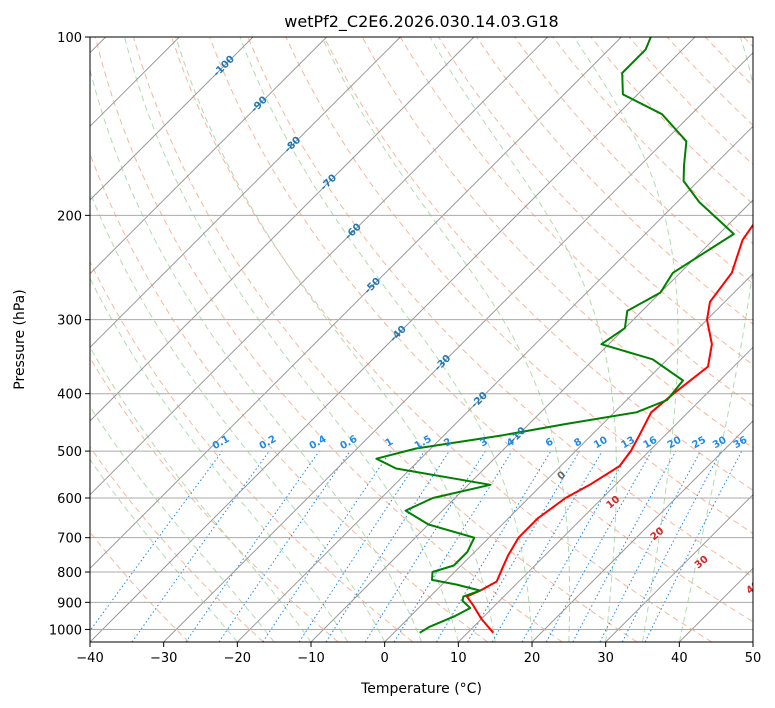 This screenshot has width=775, height=708. What do you see at coordinates (484, 442) in the screenshot?
I see `mixing-ratio-label: 3` at bounding box center [484, 442].